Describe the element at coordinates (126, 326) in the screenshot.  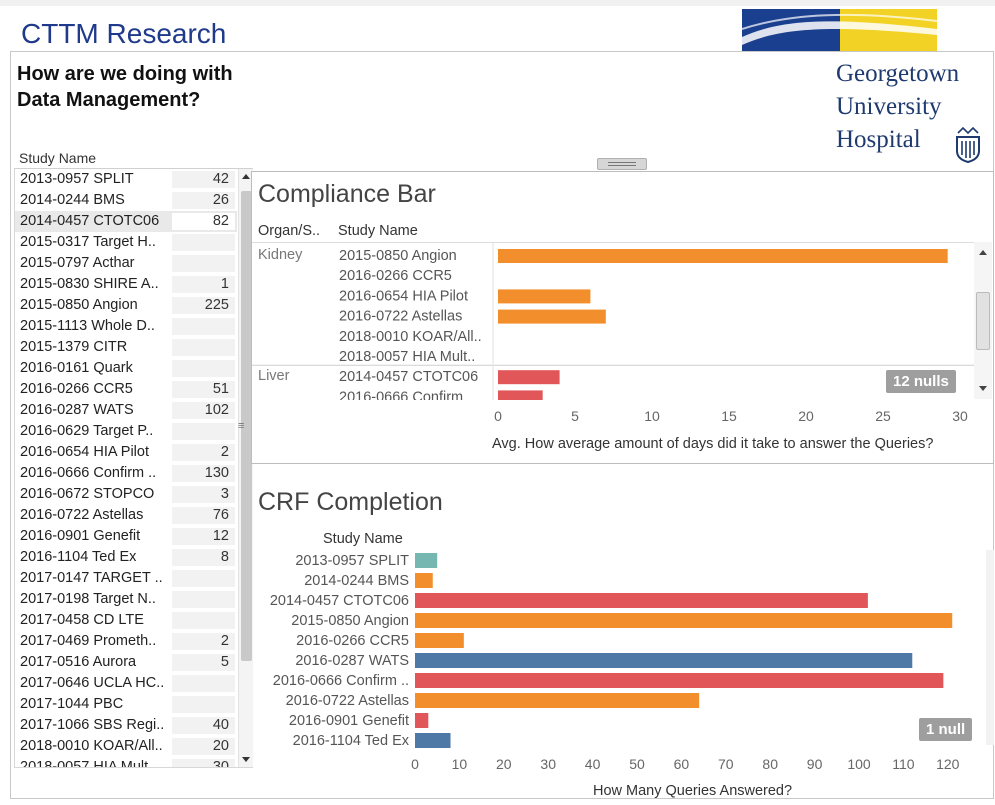
I see `study-list-item: 2015-1113 Whole D..` at that location.